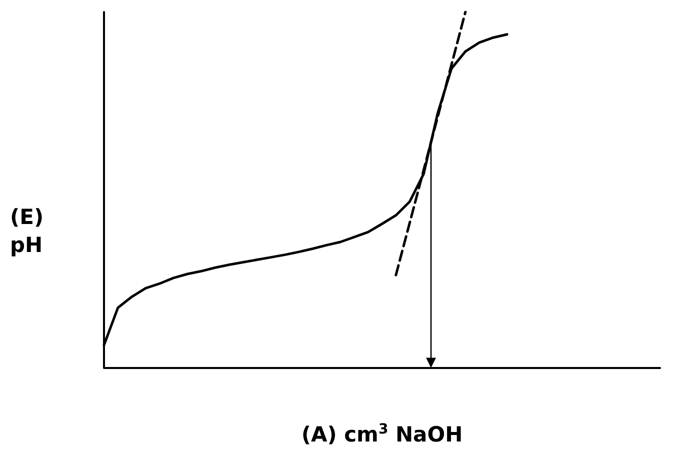 Image resolution: width=678 pixels, height=458 pixels. I want to click on y-axis-title: (E) pH, so click(27, 231).